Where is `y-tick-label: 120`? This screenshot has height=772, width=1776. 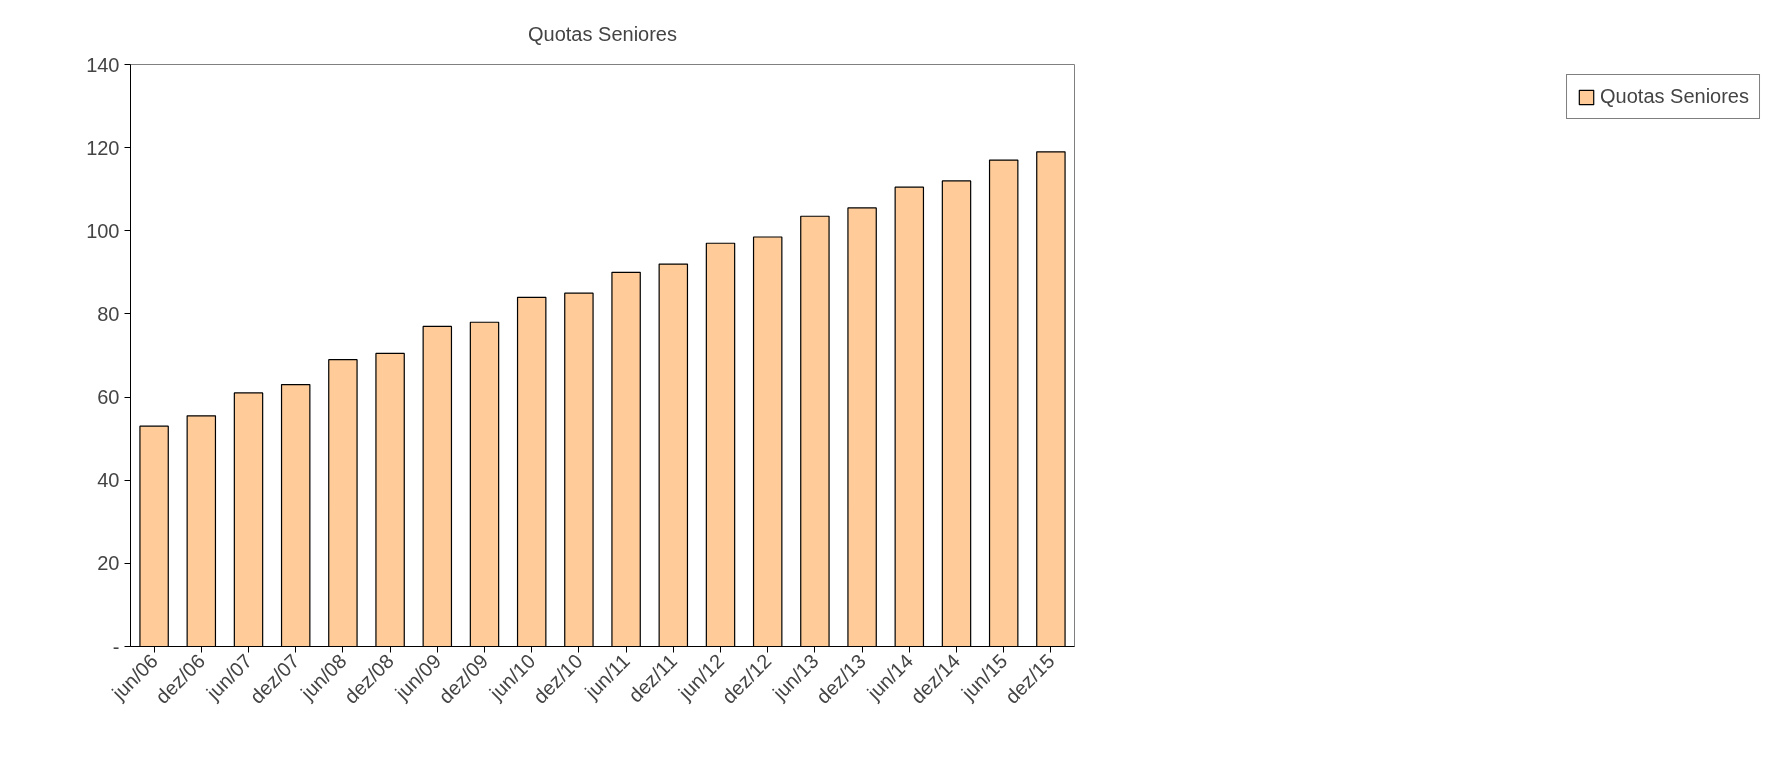
y-tick-label: 120 is located at coordinates (103, 147).